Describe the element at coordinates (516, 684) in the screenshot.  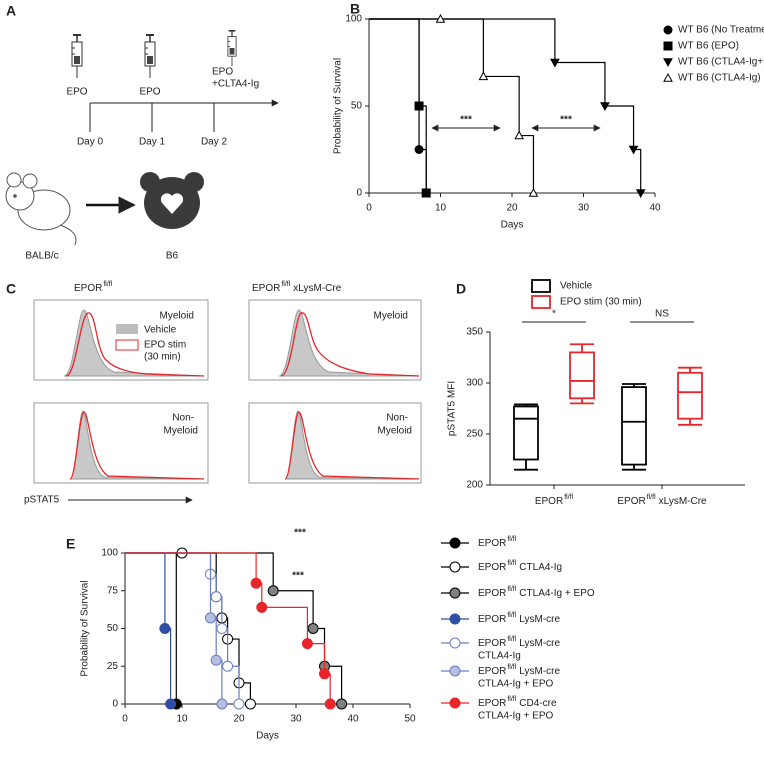
I see `legend-label-line2: CTLA4-Ig + EPO` at that location.